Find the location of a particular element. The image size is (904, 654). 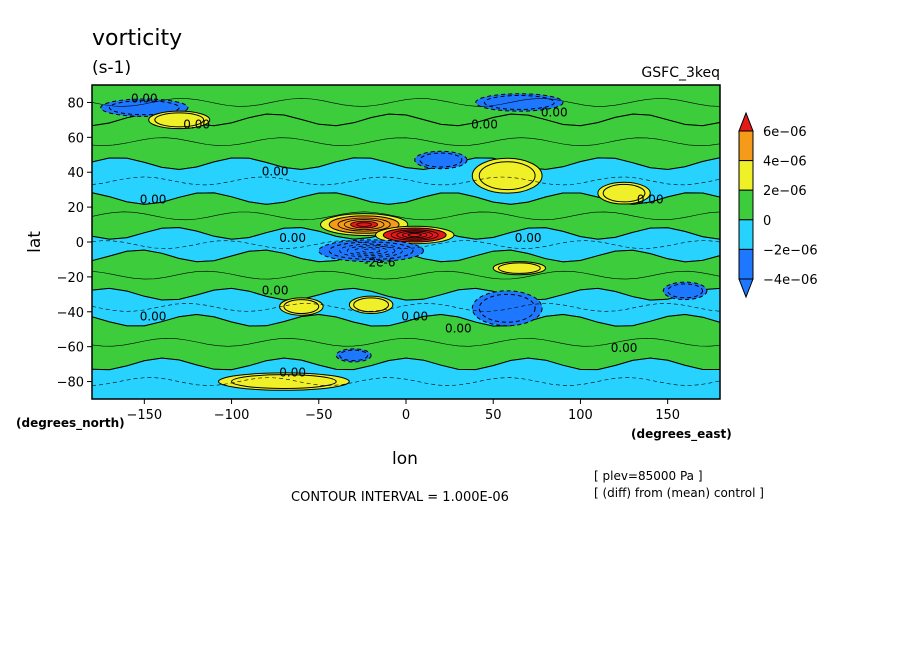

colorbar-tick-label: 4e−06 is located at coordinates (785, 162).